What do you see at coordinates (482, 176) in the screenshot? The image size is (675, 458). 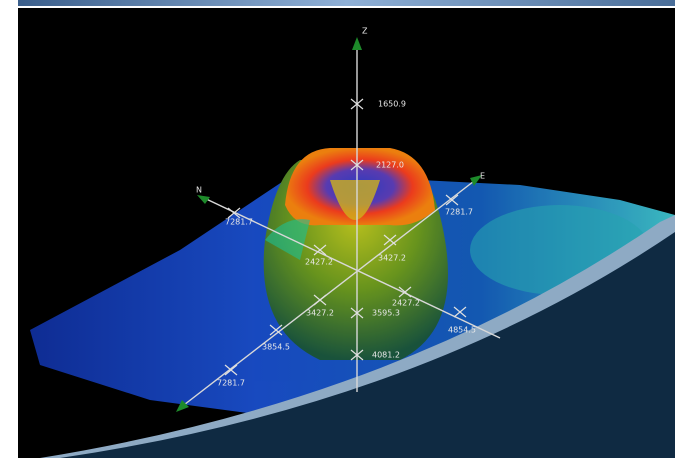 I see `axis-label: E` at bounding box center [482, 176].